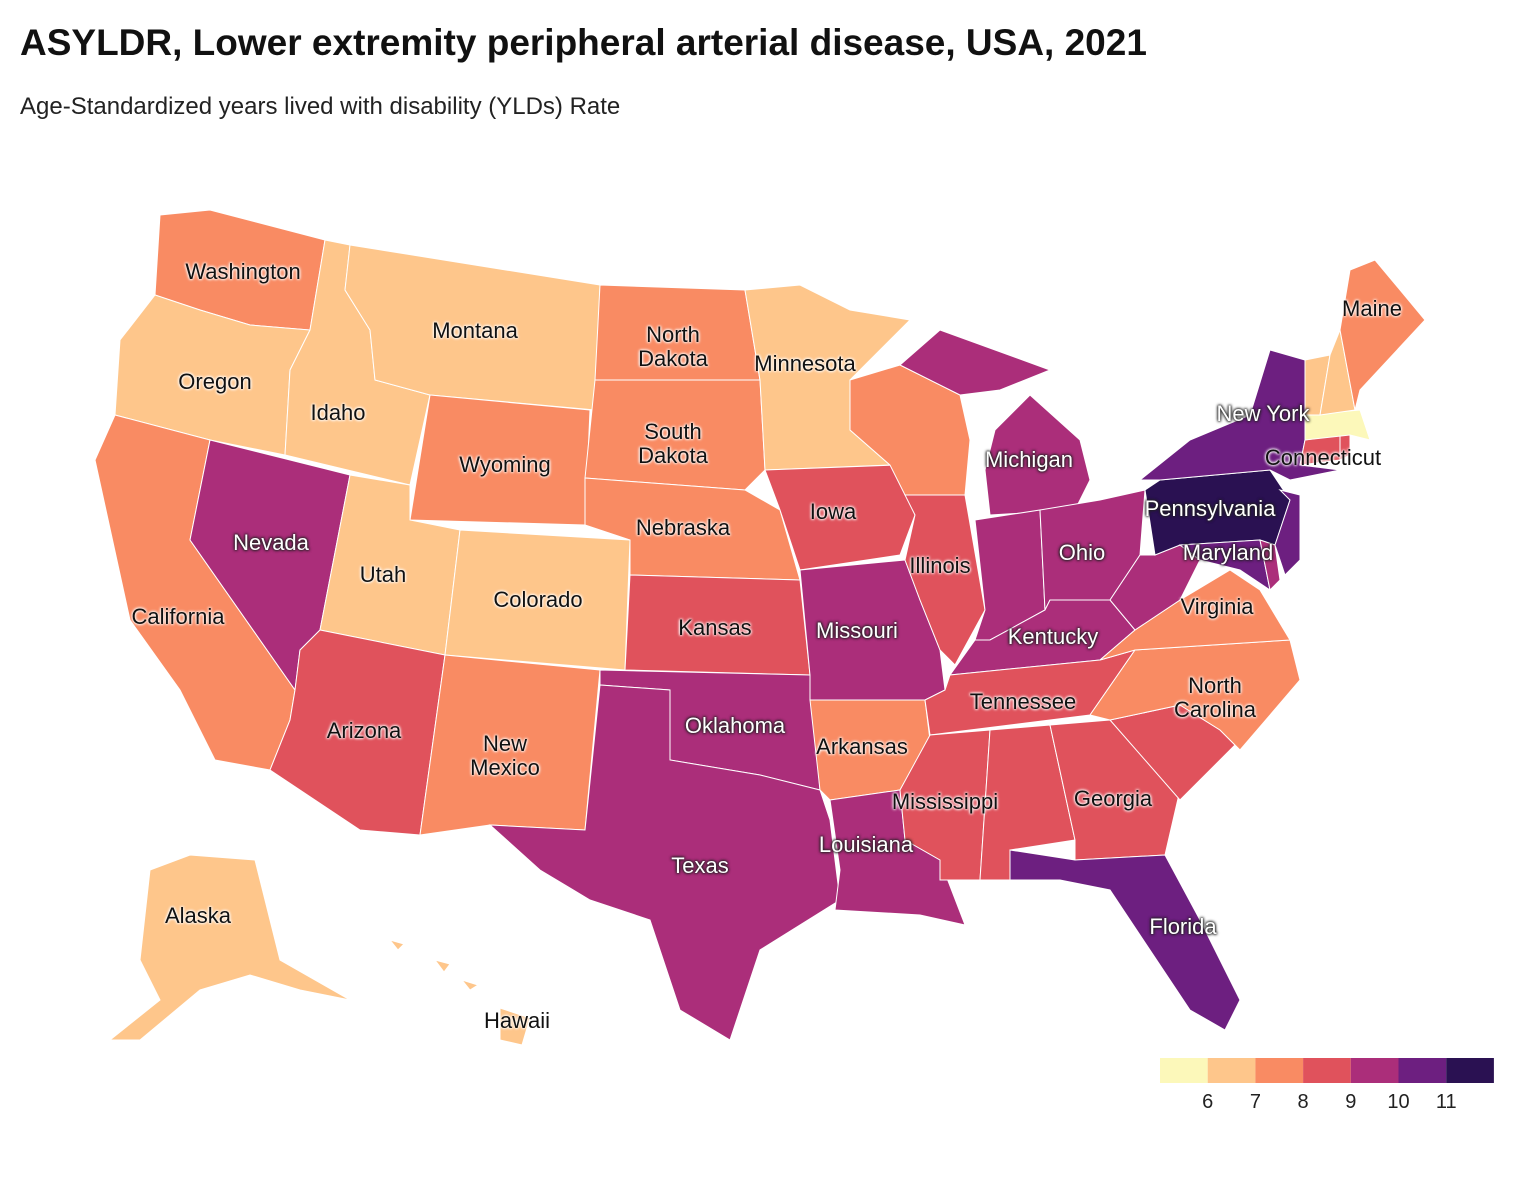 The height and width of the screenshot is (1200, 1520). Describe the element at coordinates (700, 865) in the screenshot. I see `state-label: Texas` at that location.